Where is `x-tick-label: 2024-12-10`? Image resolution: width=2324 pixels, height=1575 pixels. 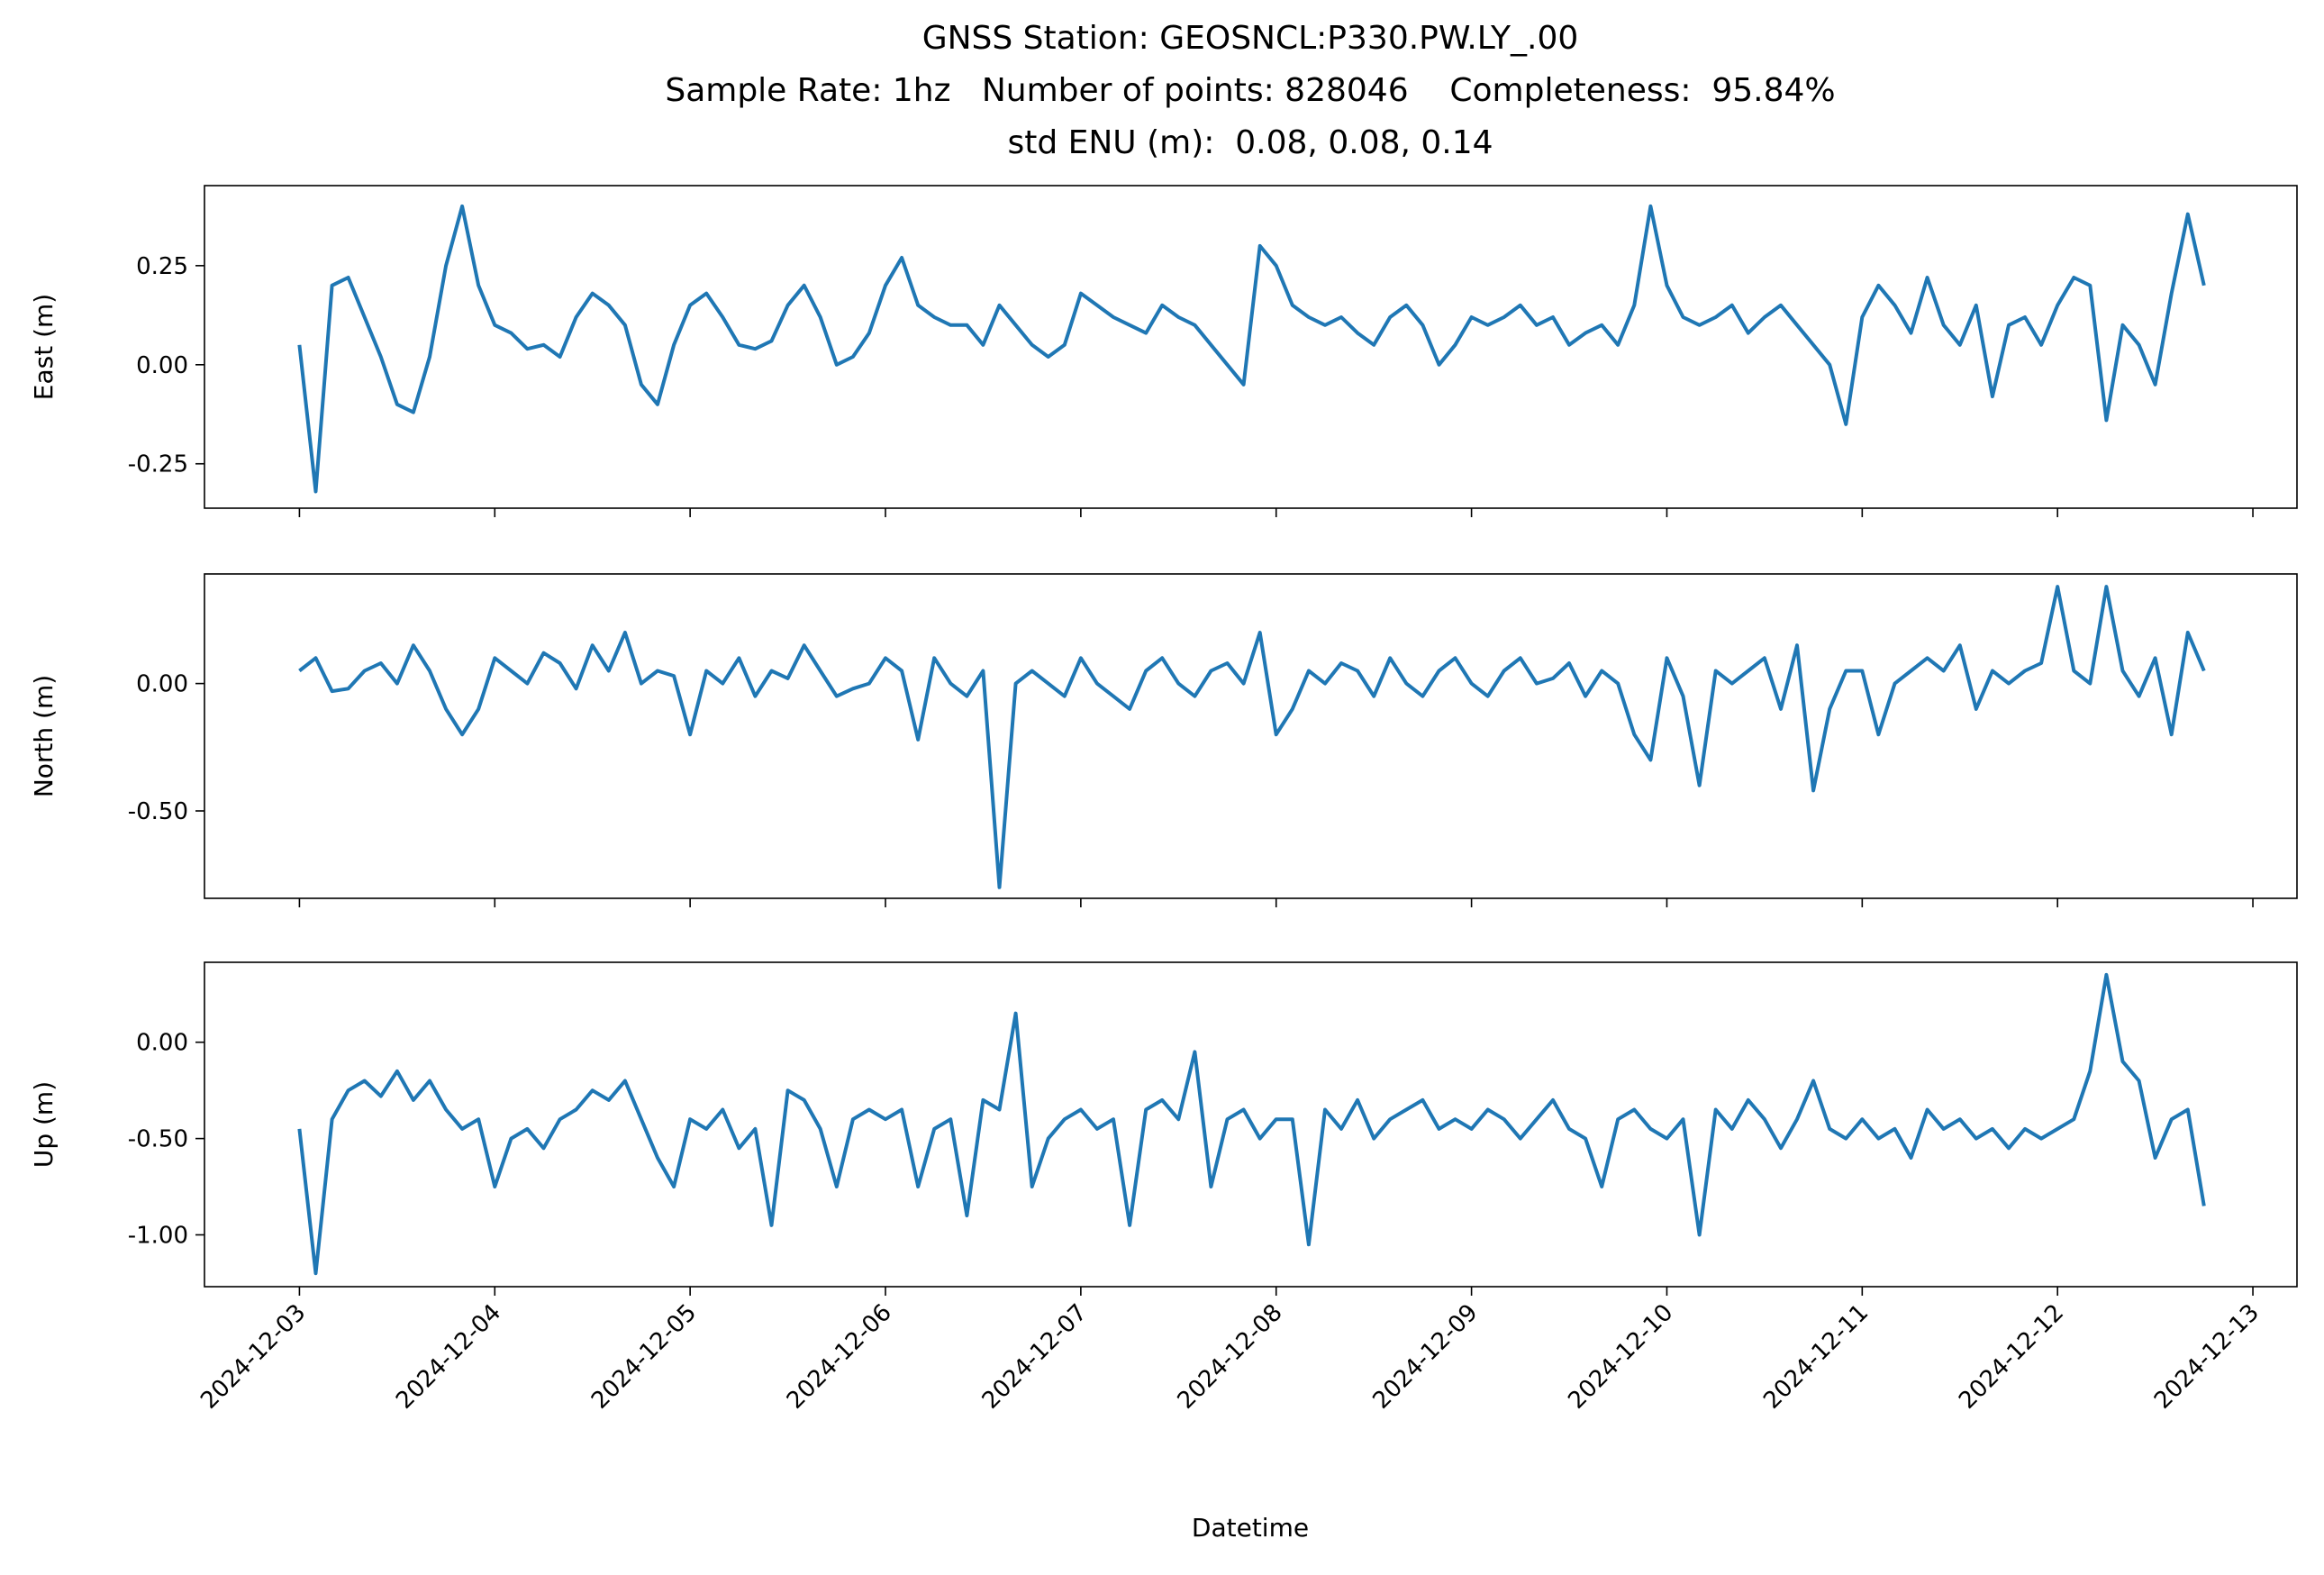
x-tick-label: 2024-12-10 is located at coordinates (1621, 1357).